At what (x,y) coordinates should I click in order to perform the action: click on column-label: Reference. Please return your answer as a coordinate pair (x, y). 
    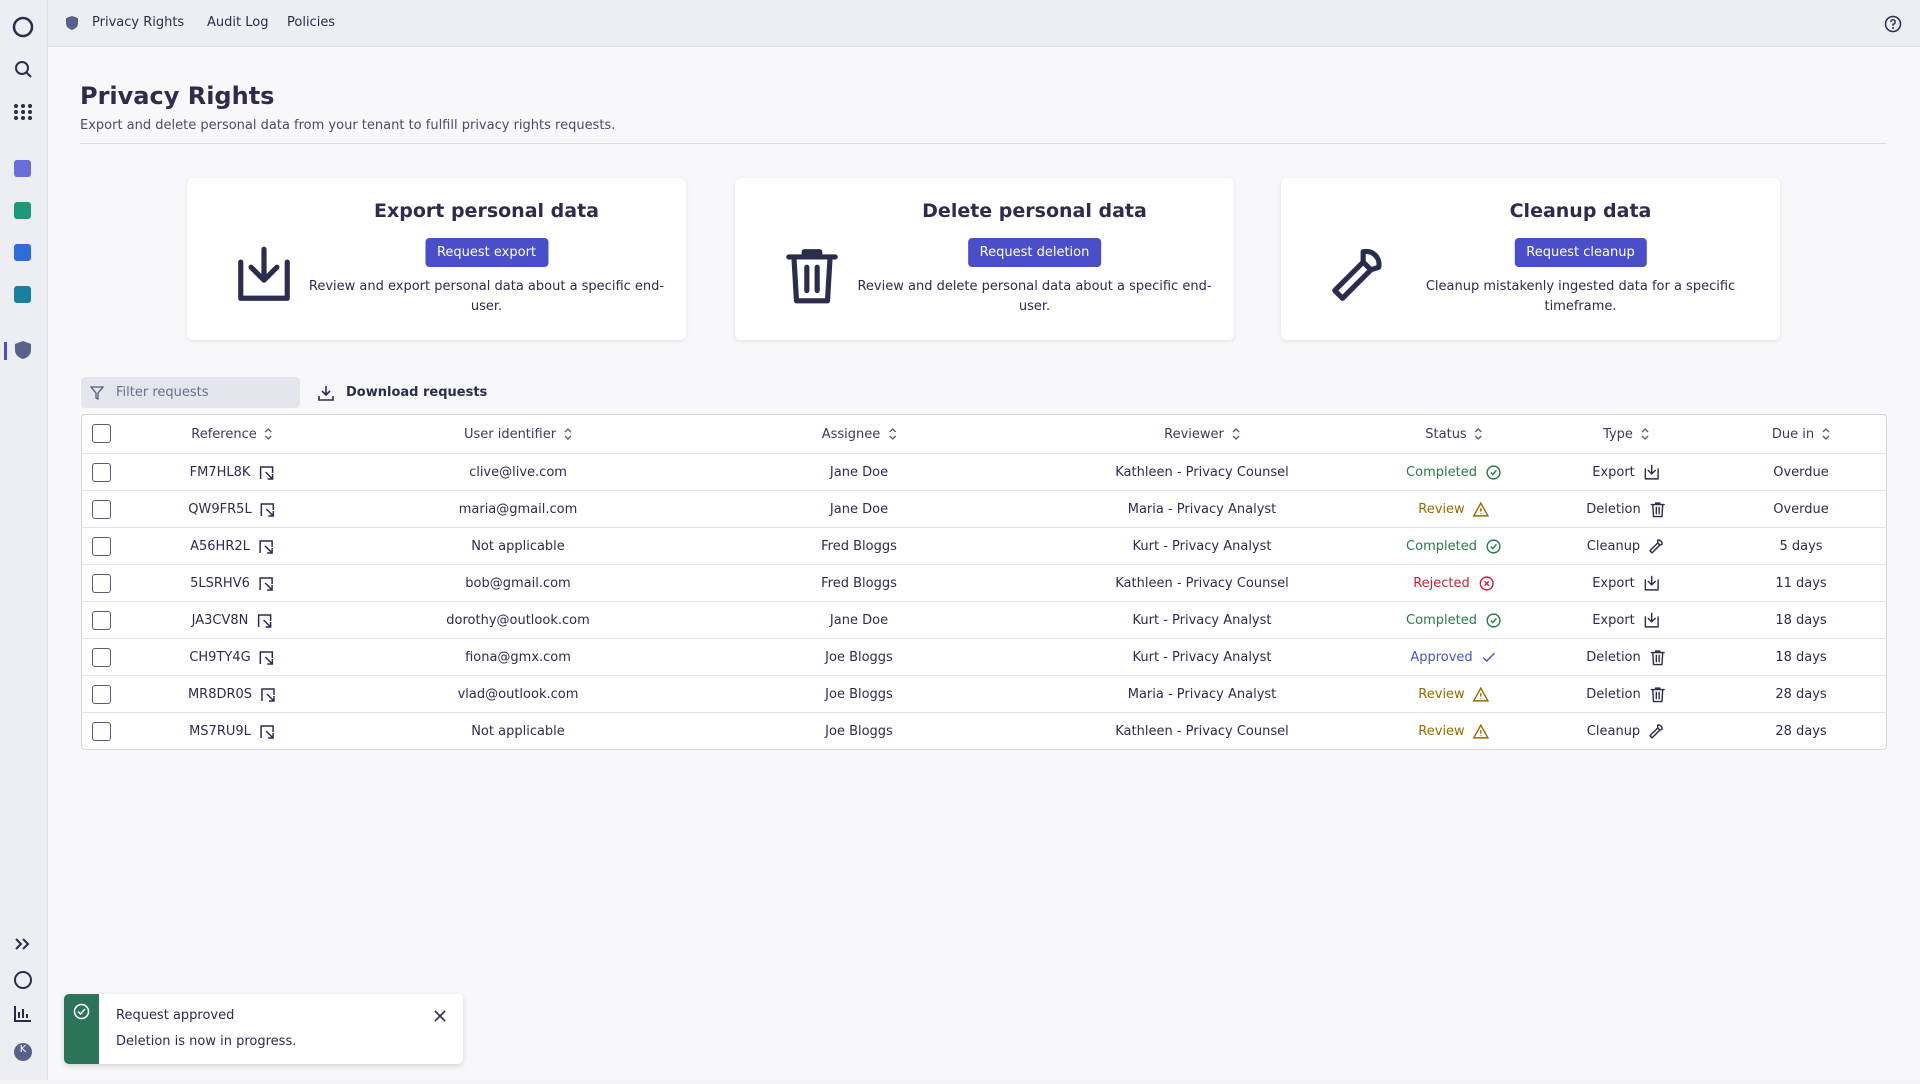
    Looking at the image, I should click on (224, 434).